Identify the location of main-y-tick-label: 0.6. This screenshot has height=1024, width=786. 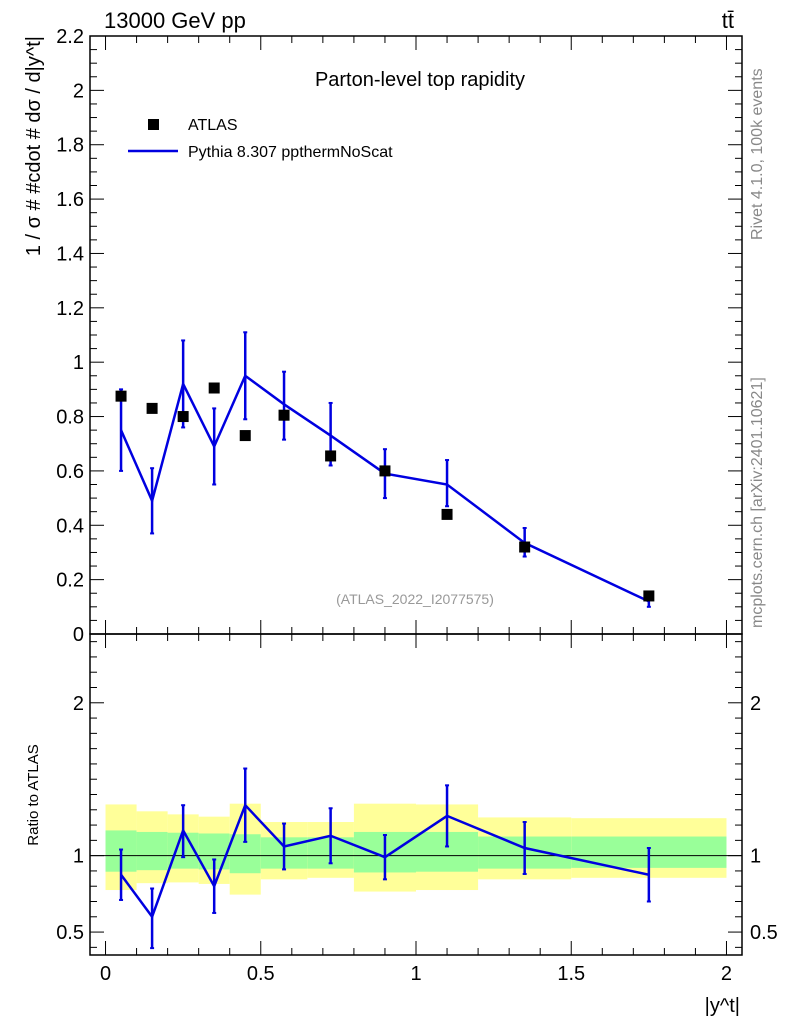
(70, 472).